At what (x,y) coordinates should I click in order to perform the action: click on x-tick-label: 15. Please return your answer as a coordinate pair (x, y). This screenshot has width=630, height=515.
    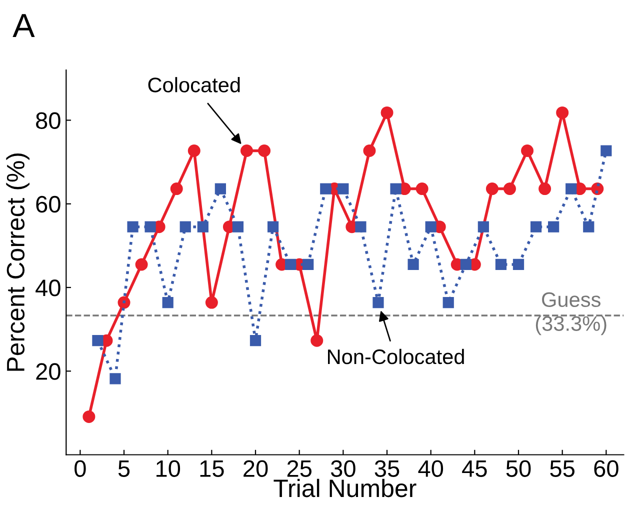
    Looking at the image, I should click on (212, 468).